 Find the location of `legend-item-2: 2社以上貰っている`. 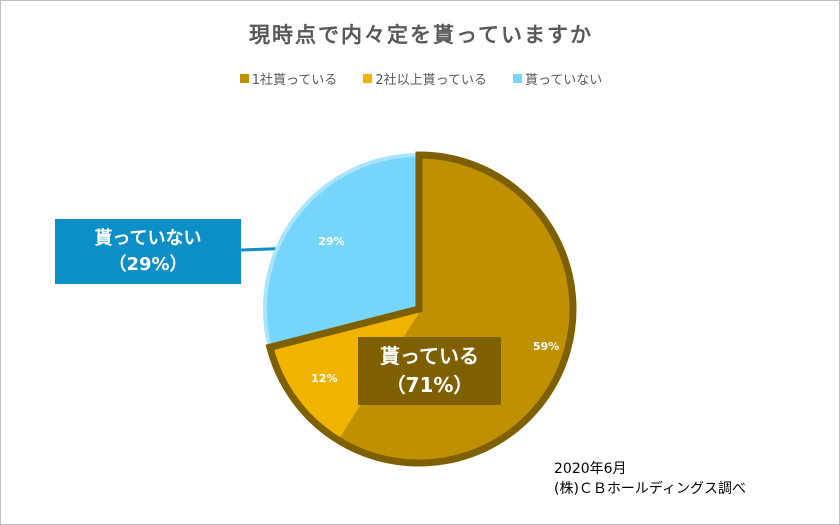

legend-item-2: 2社以上貰っている is located at coordinates (425, 78).